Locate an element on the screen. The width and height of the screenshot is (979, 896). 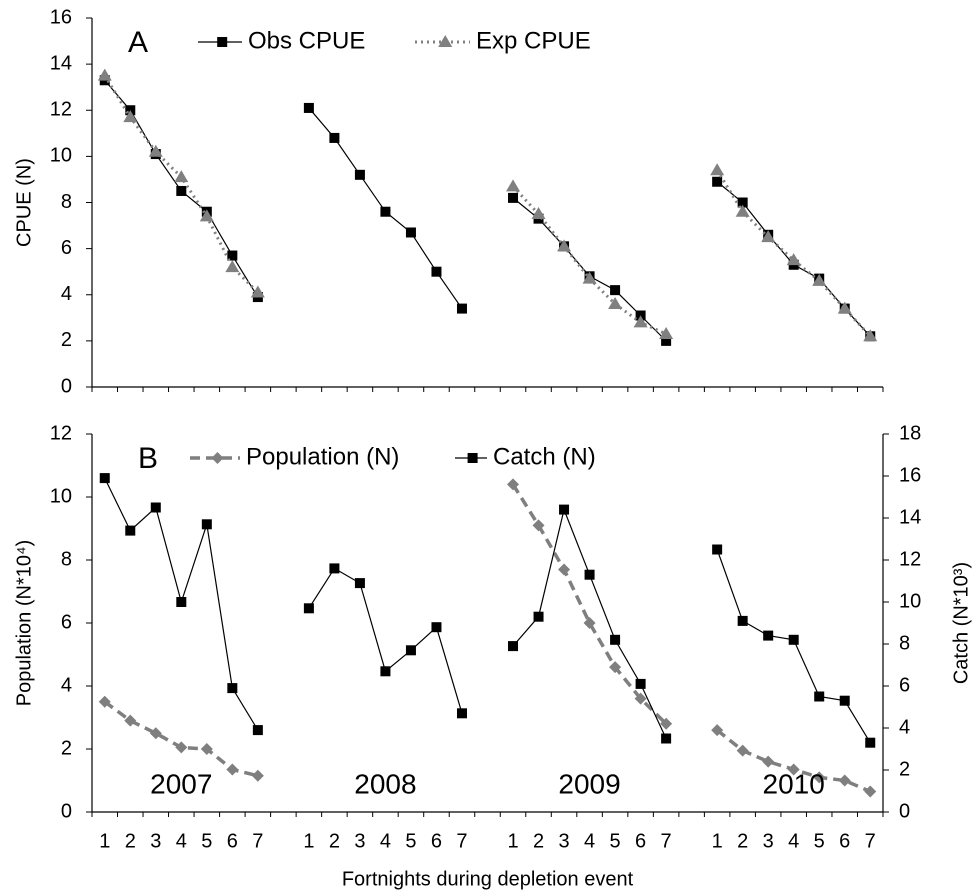
legend-label: Population (N) is located at coordinates (322, 456).